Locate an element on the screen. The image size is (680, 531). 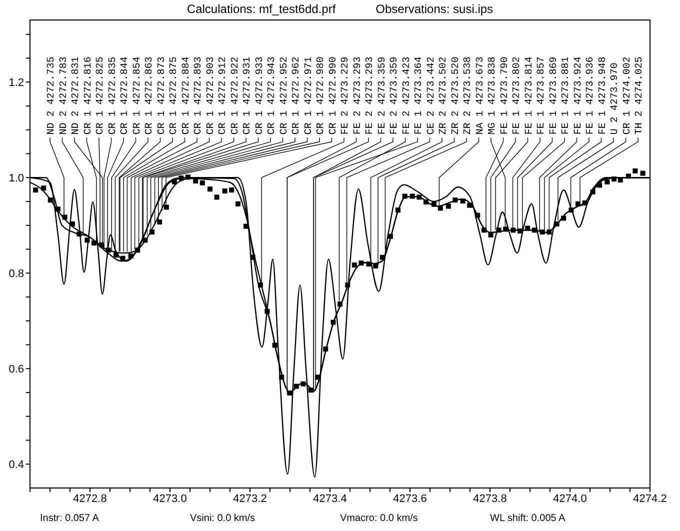
annotation: FE 1 4273.881 is located at coordinates (566, 95).